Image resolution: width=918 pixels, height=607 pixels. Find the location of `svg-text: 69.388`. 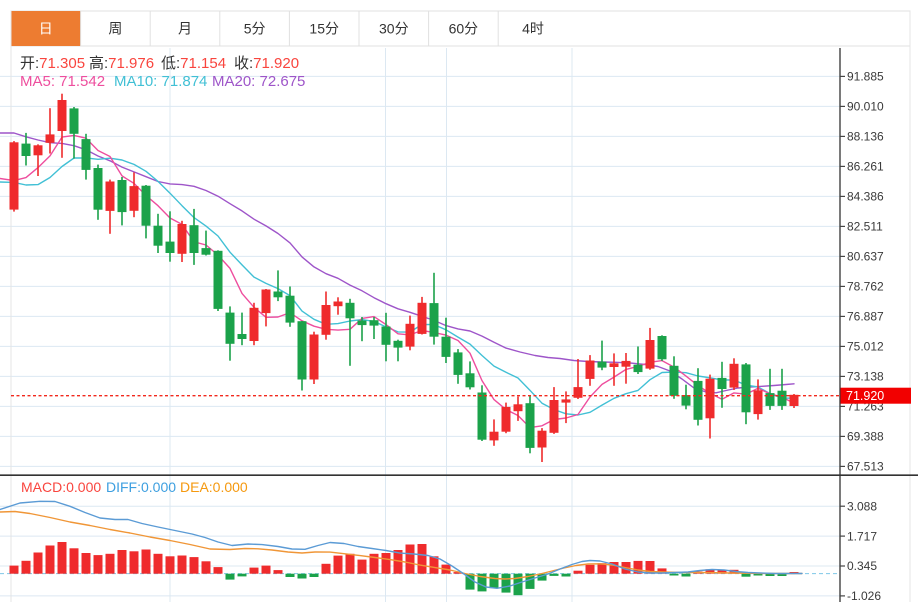

svg-text: 69.388 is located at coordinates (865, 437).